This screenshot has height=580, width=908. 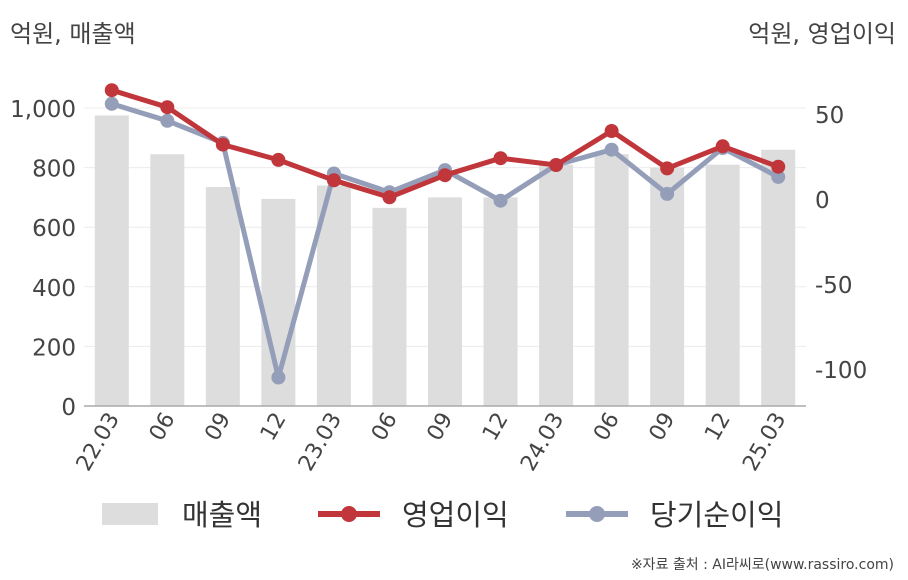 I want to click on legend-label-매출액: 매출액, so click(x=222, y=515).